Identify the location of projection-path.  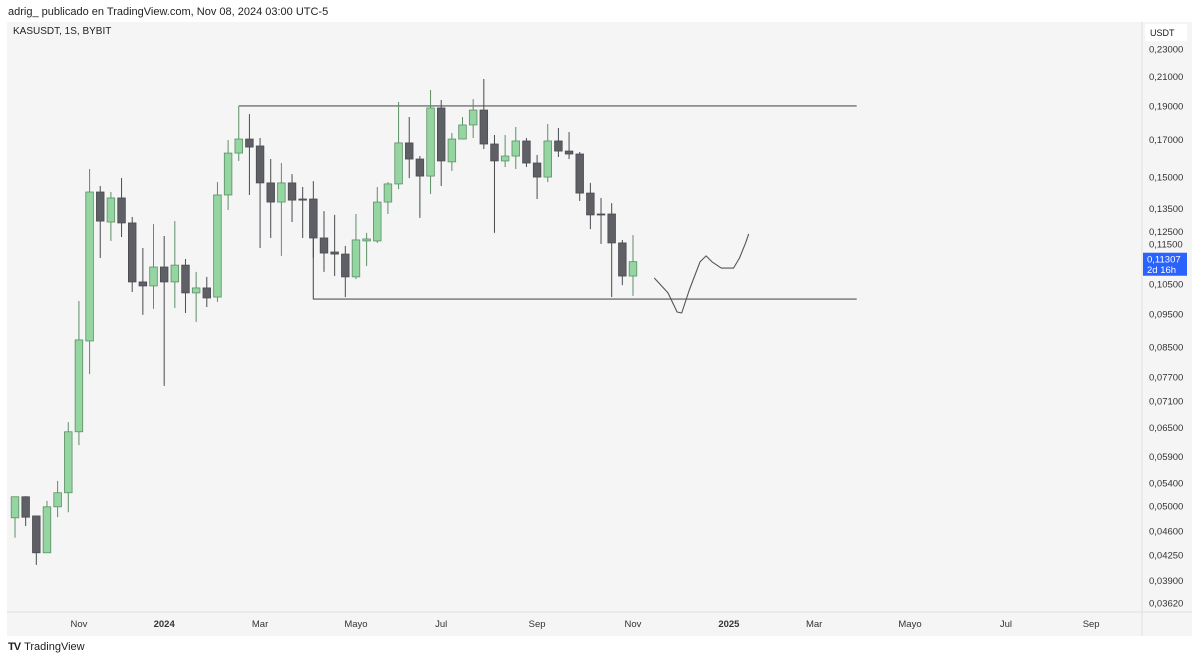
(701, 273).